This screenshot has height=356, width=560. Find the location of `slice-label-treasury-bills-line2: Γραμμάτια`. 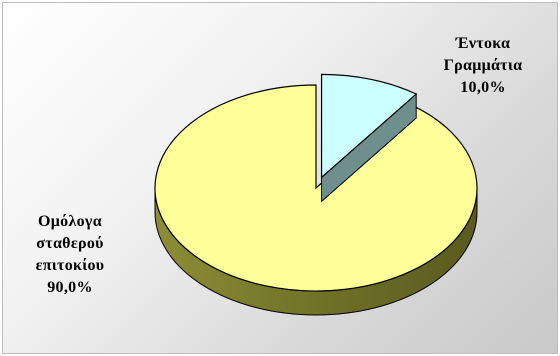

slice-label-treasury-bills-line2: Γραμμάτια is located at coordinates (483, 65).